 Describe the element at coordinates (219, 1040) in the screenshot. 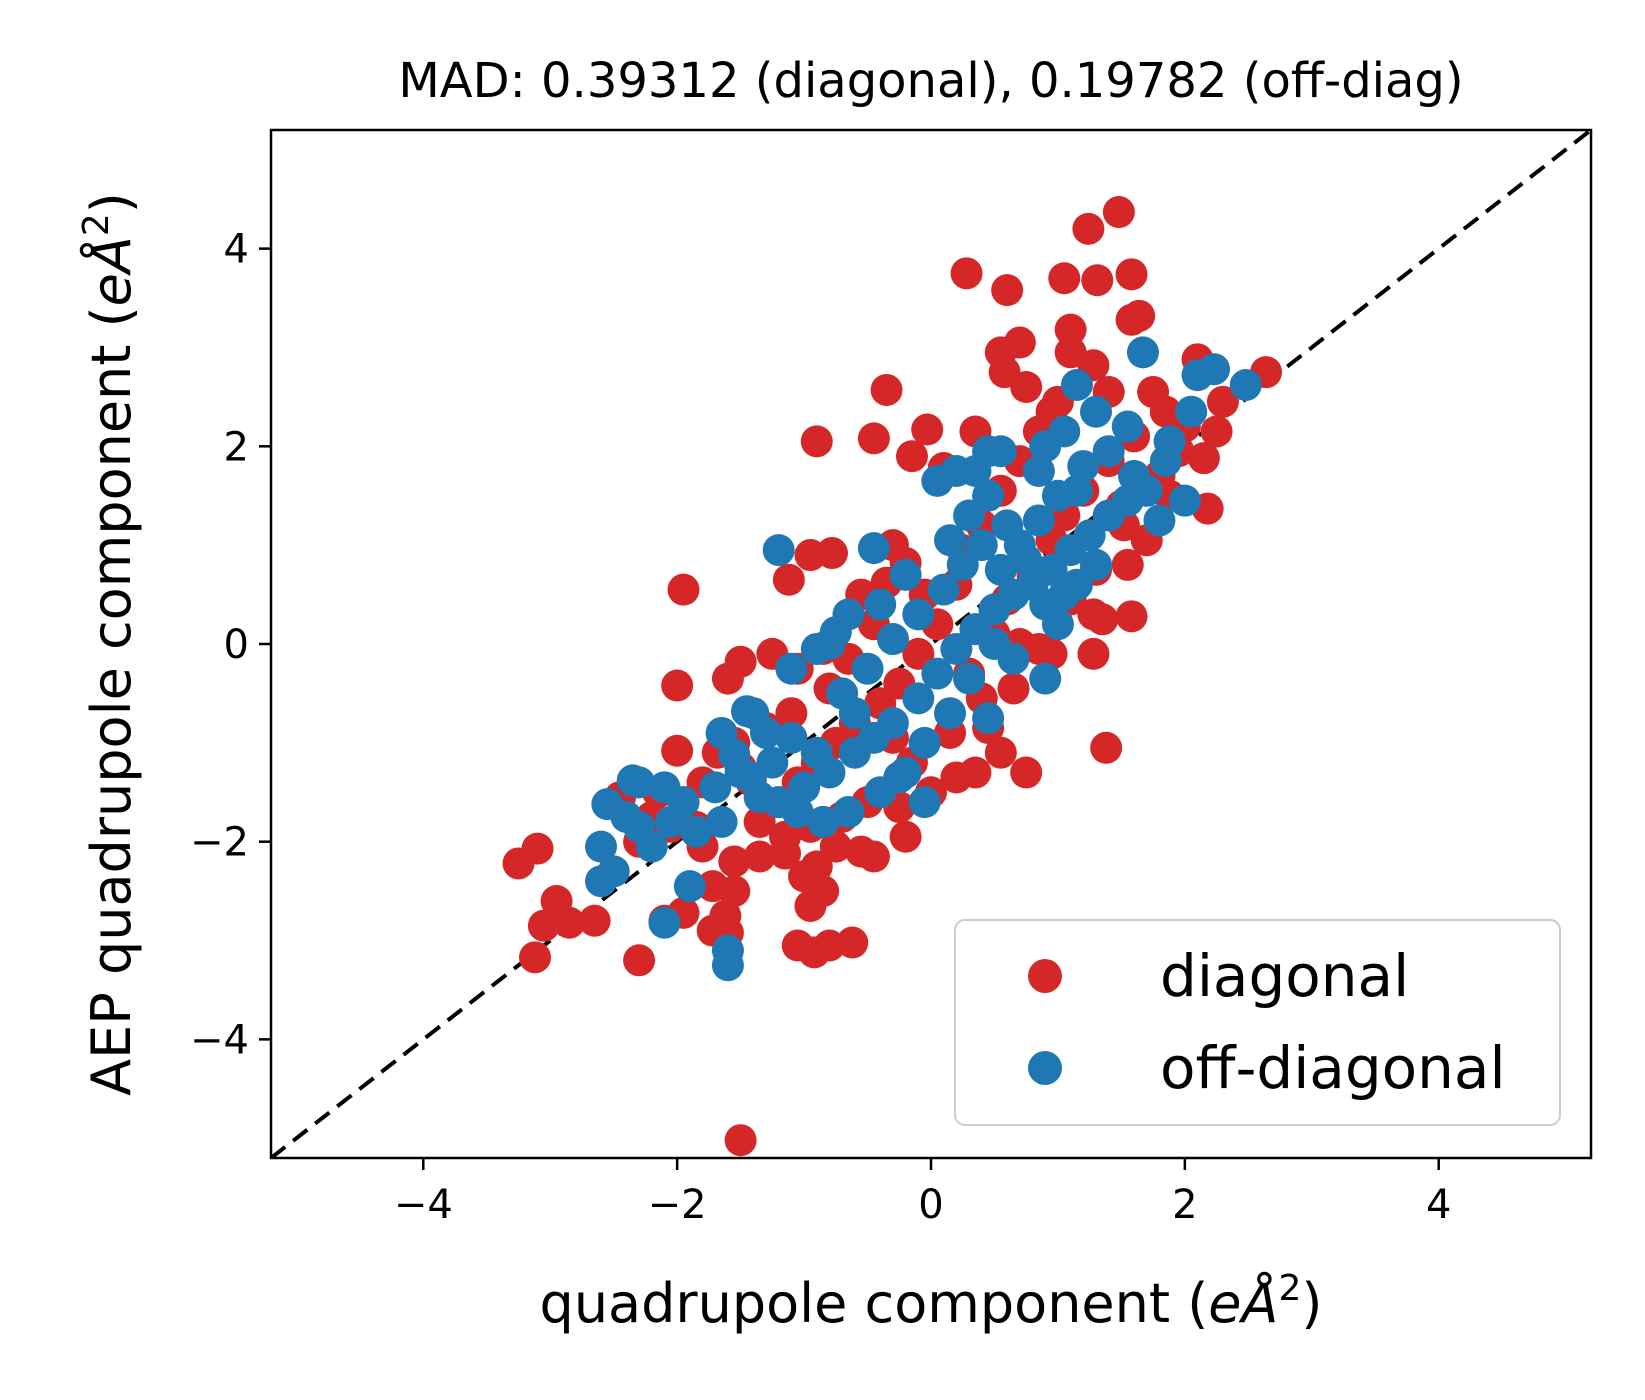

I see `y-tick-label: −4` at that location.